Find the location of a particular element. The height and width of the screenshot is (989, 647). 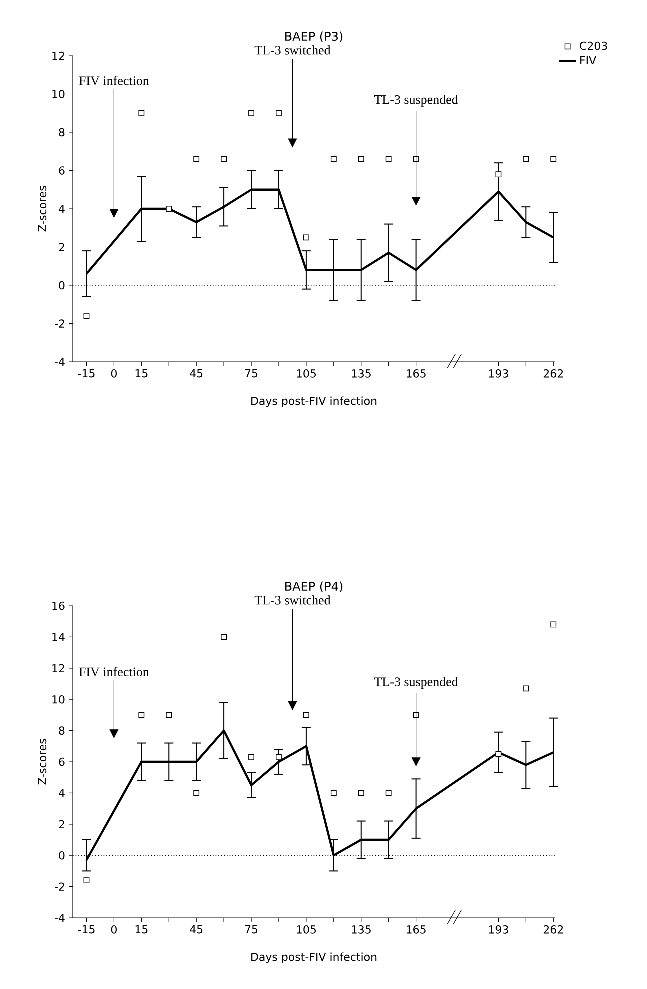

chart-title: BAEP (P3) is located at coordinates (314, 37).